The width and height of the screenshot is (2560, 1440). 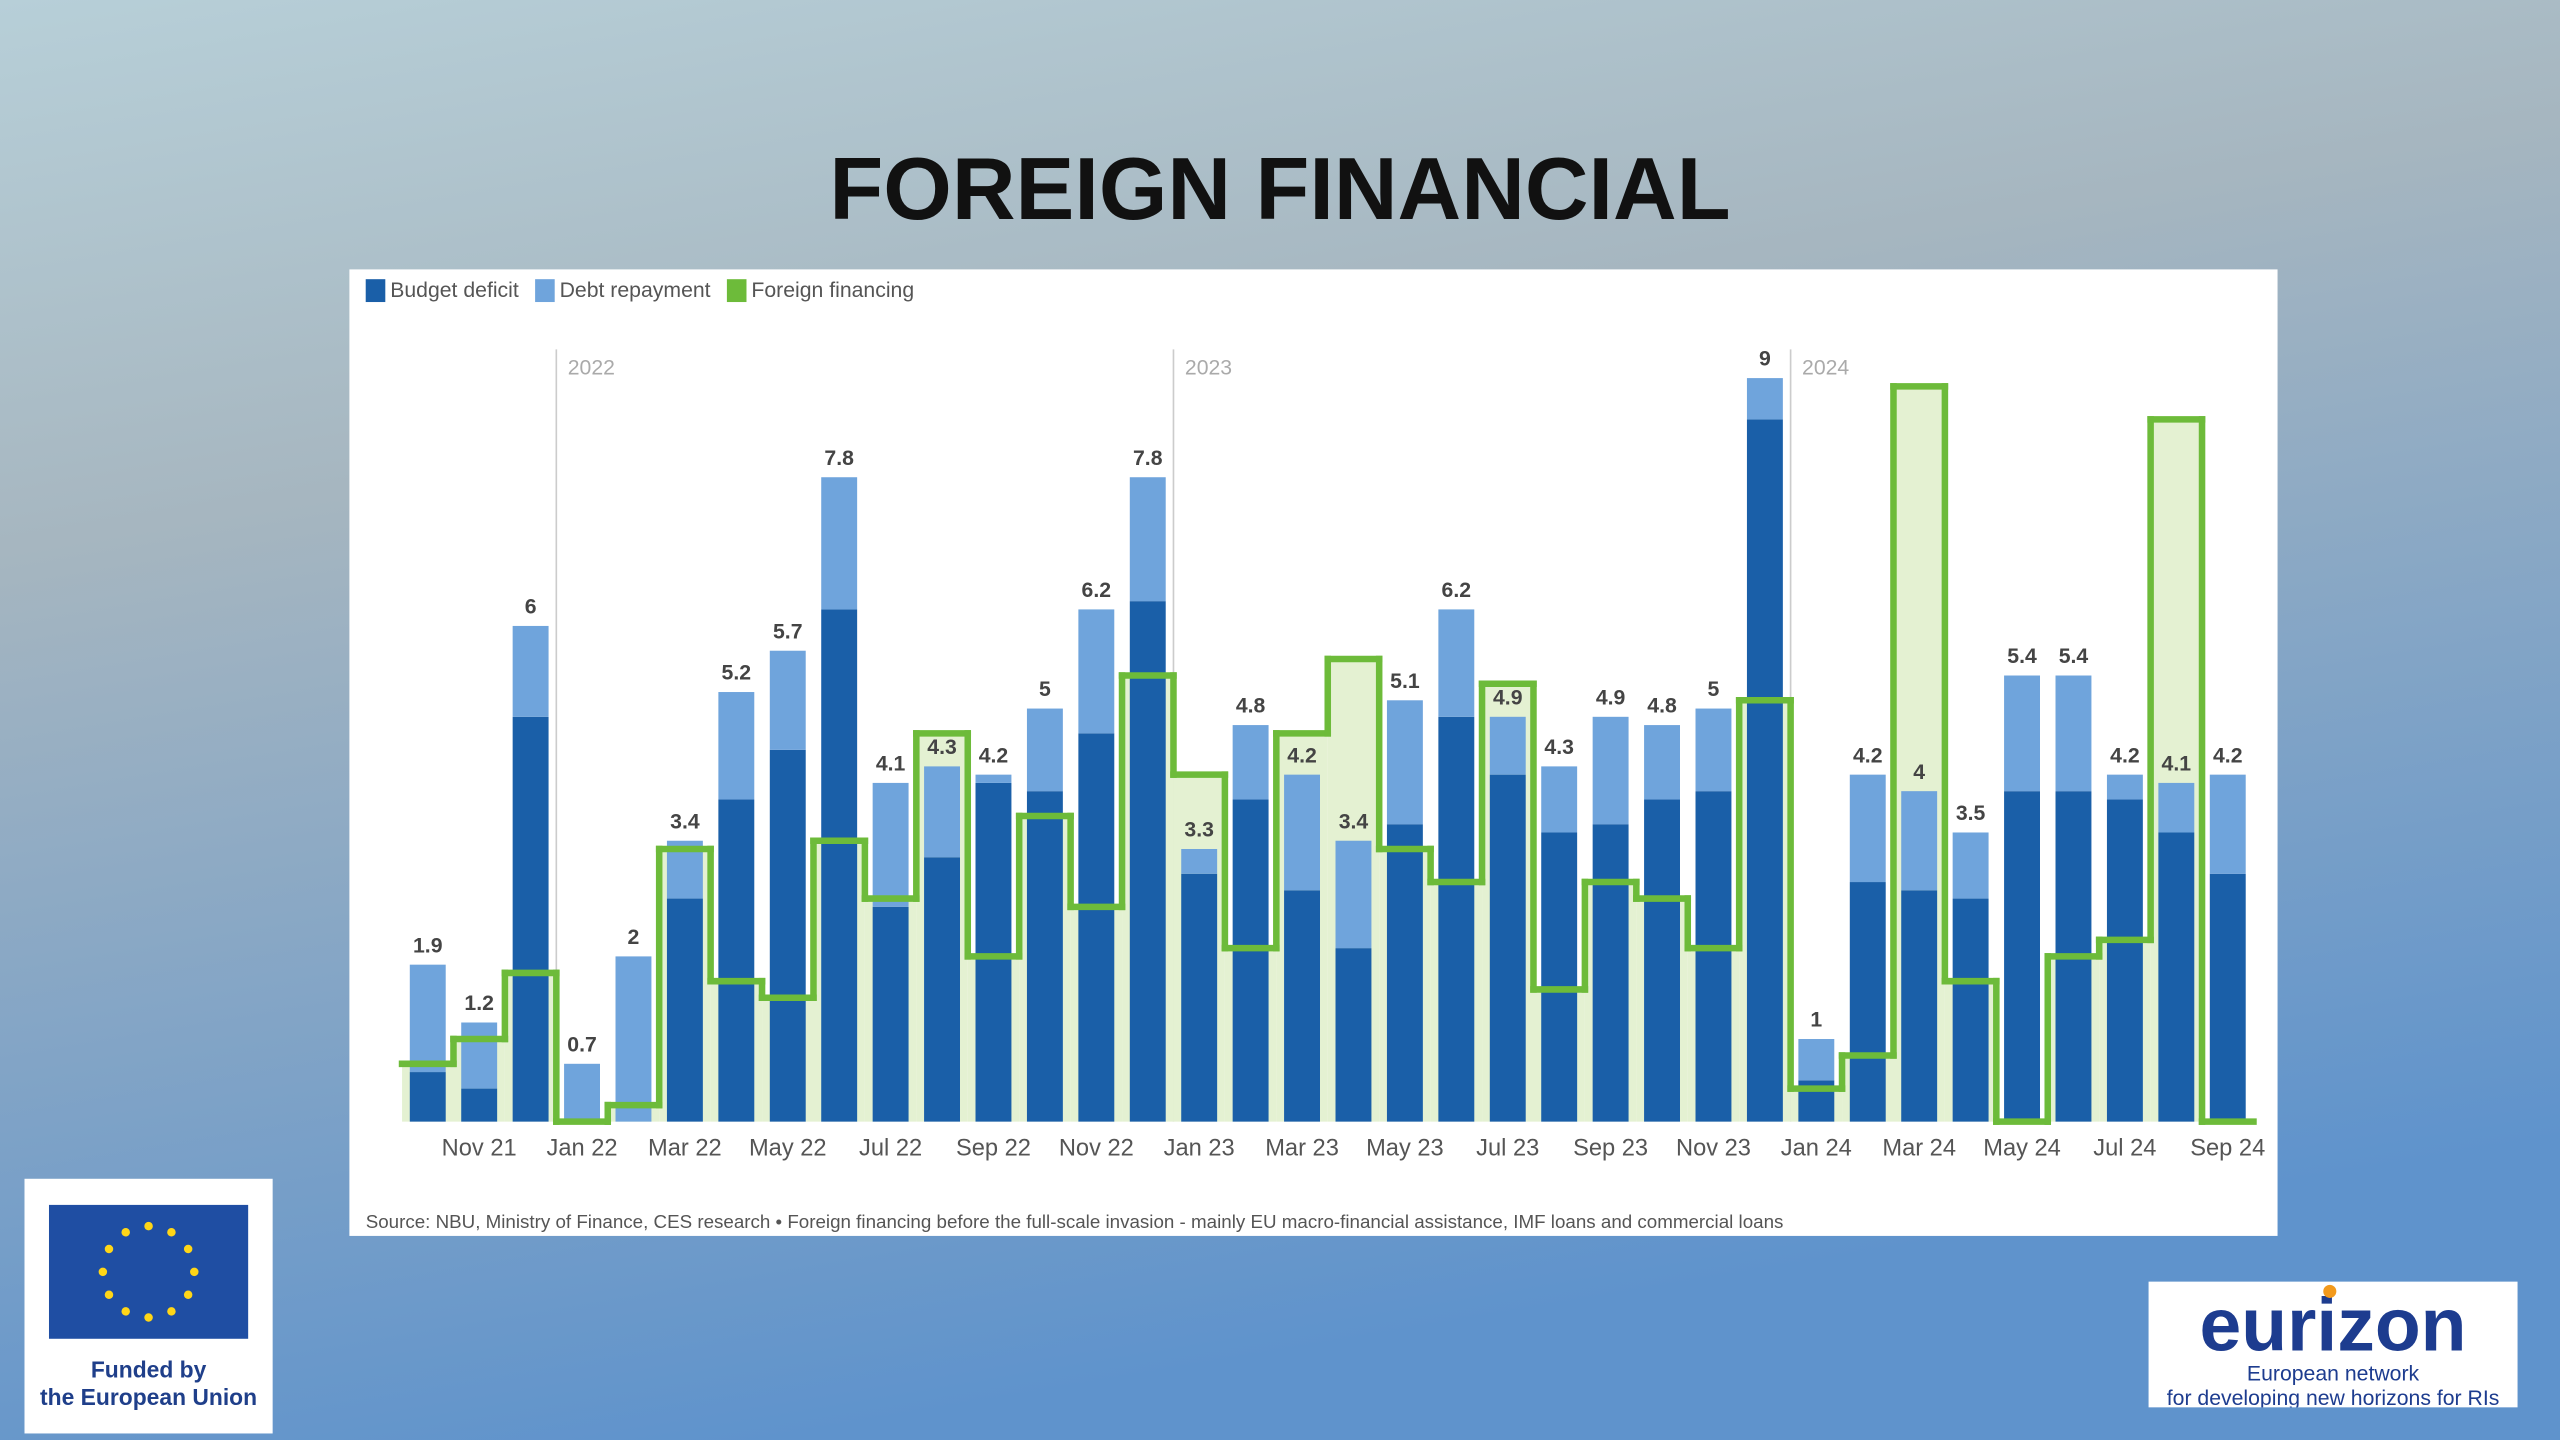 What do you see at coordinates (685, 1149) in the screenshot?
I see `x-tick-label: Mar 22` at bounding box center [685, 1149].